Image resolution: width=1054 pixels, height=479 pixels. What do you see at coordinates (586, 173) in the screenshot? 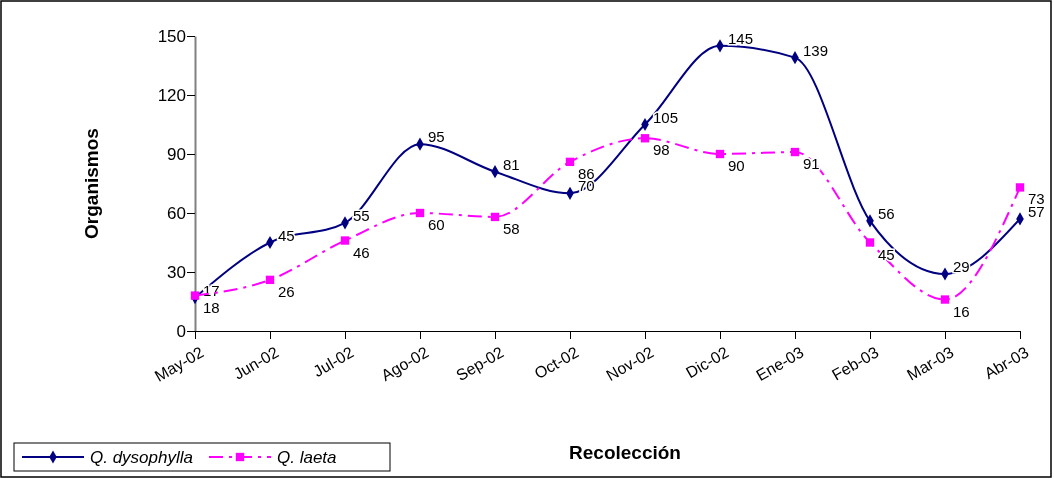
I see `data-label: 86` at bounding box center [586, 173].